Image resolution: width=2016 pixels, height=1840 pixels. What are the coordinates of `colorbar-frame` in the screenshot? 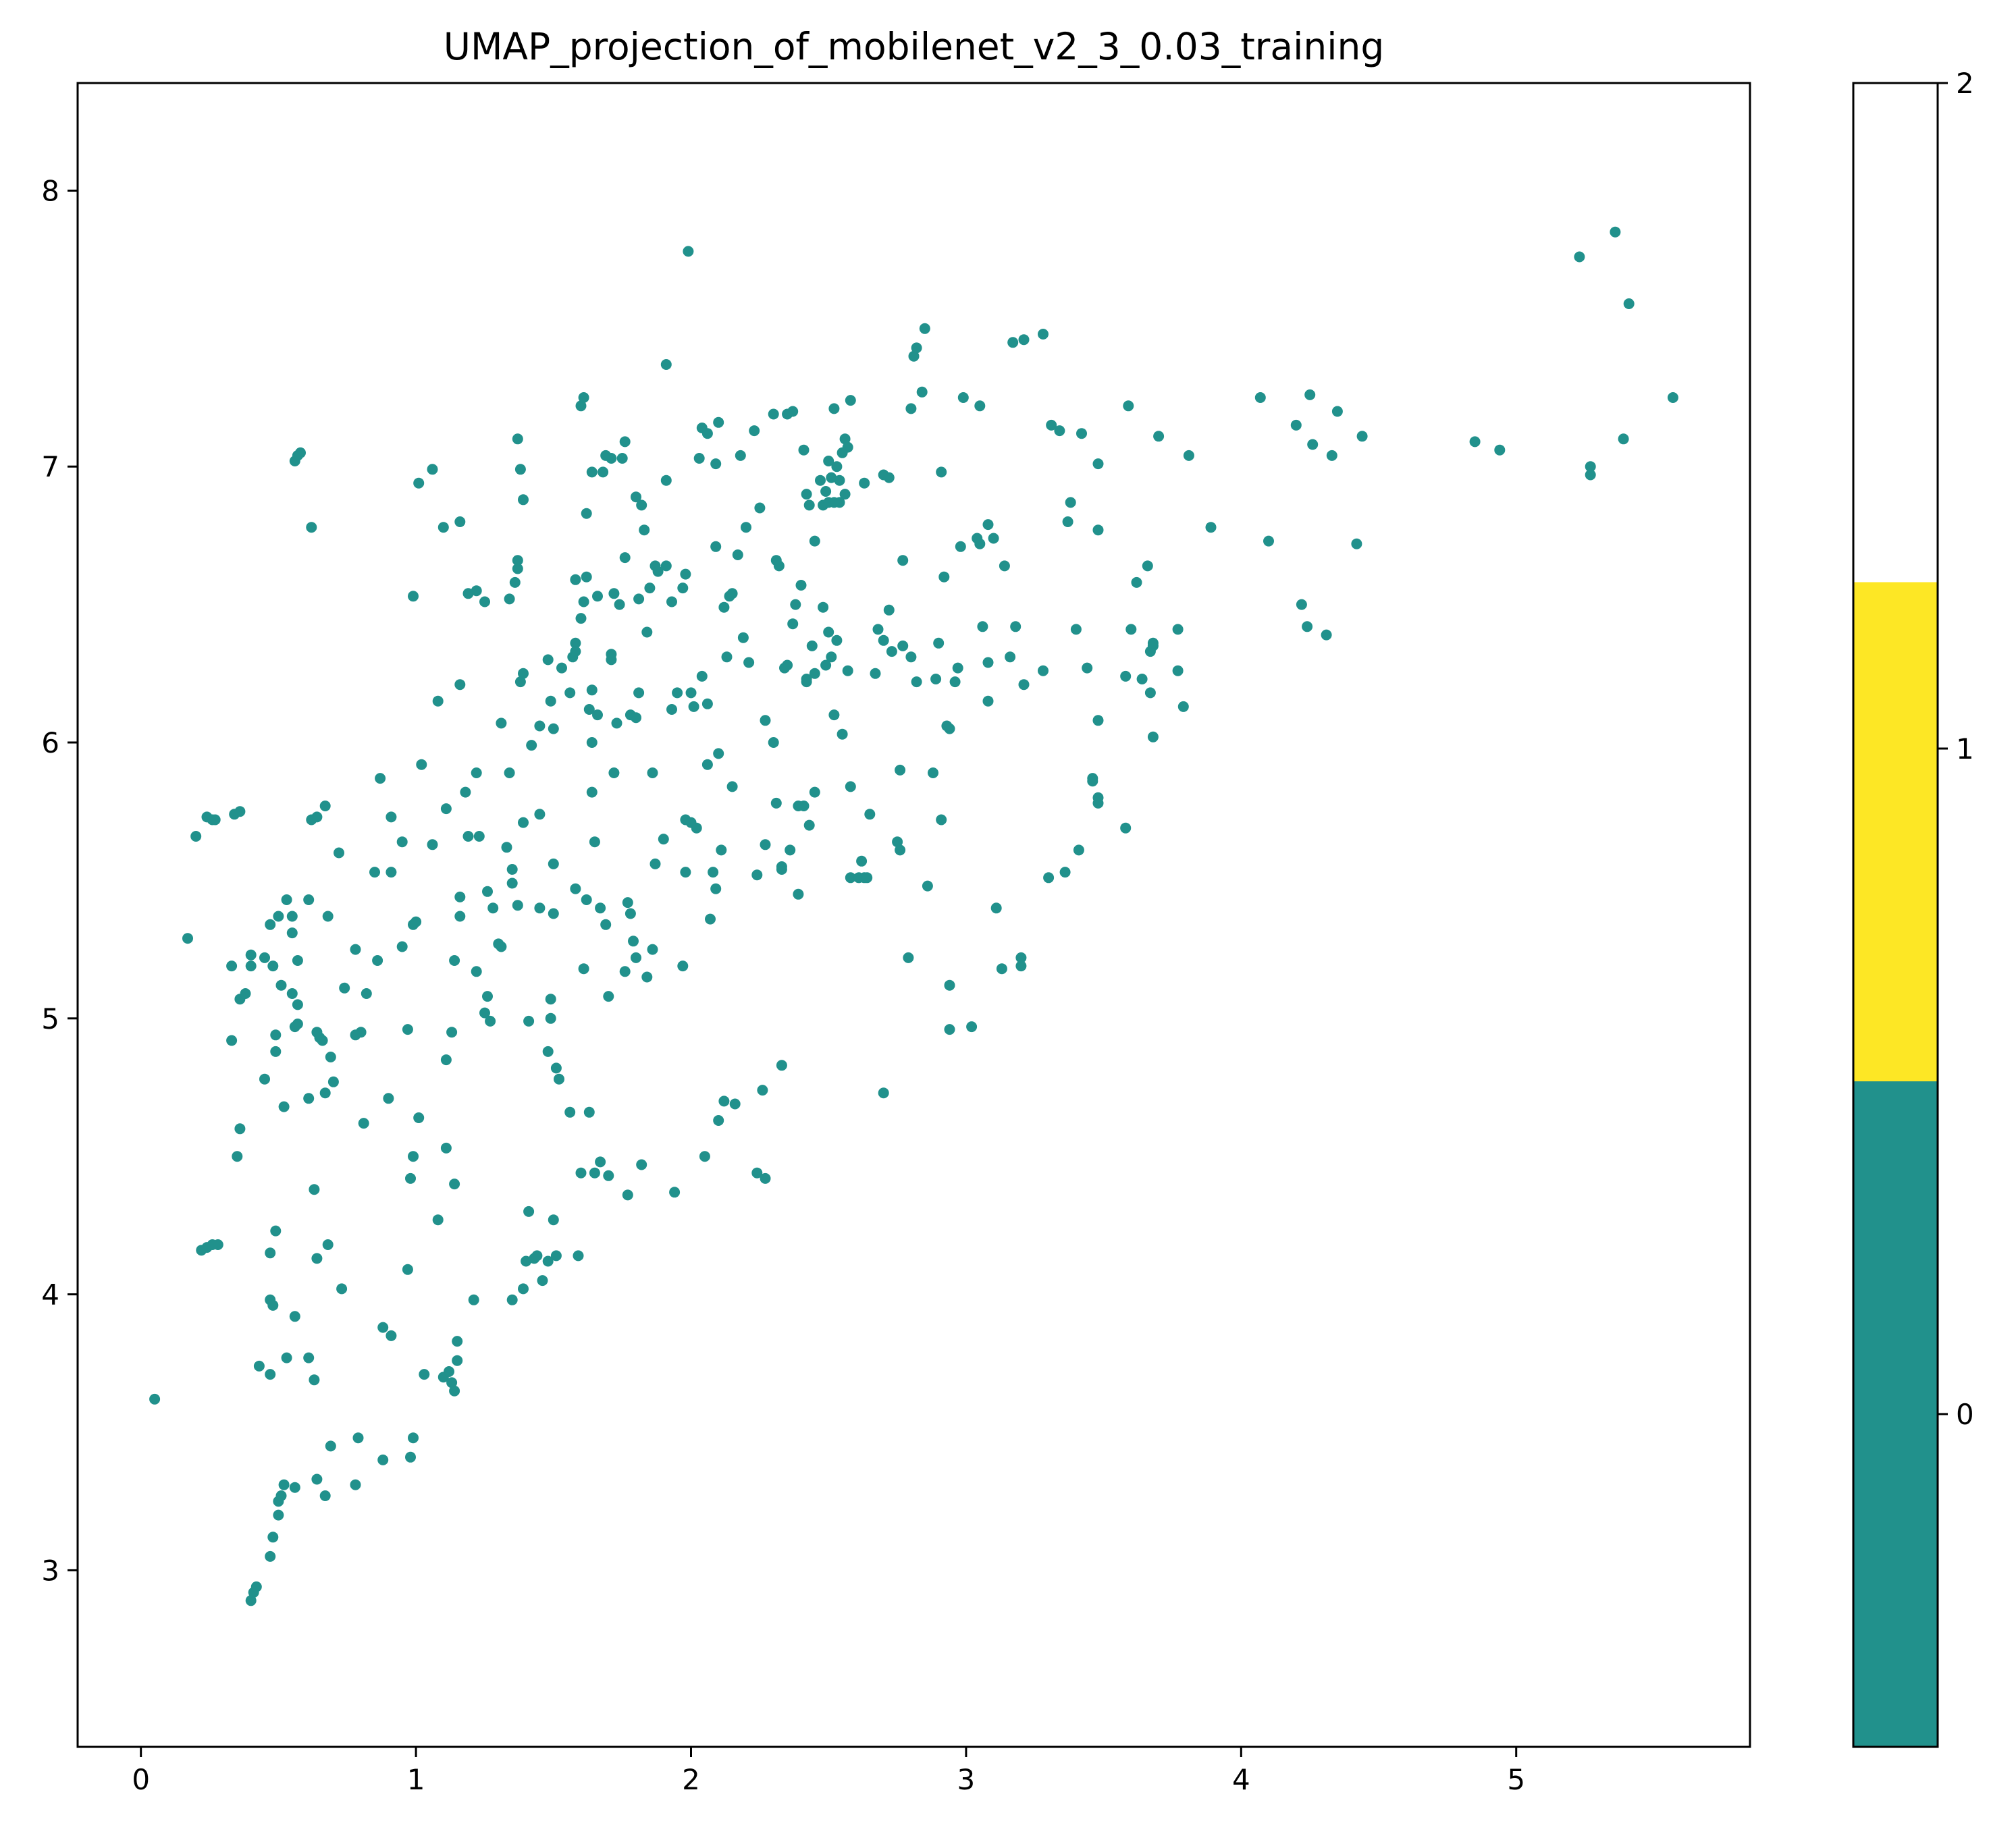 It's located at (1895, 915).